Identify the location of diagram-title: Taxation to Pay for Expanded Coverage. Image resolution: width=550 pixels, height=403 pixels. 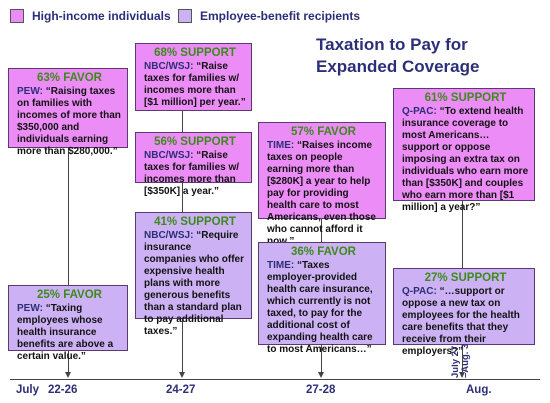
(398, 55).